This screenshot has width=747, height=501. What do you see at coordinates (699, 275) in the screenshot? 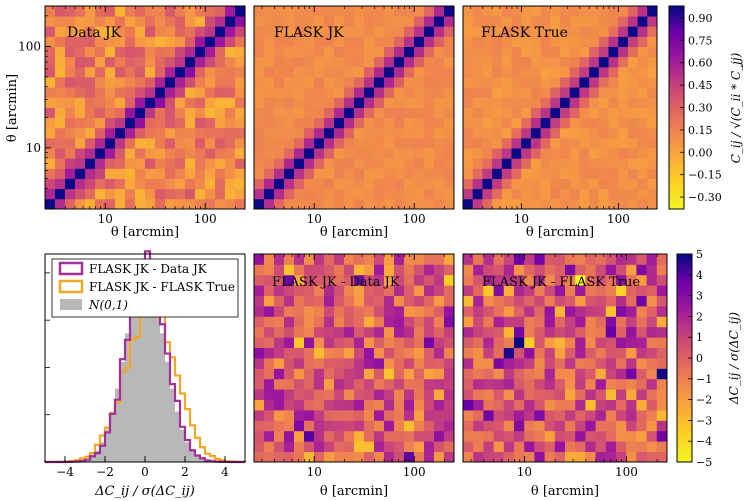
I see `colorbar-tick-label: 4` at bounding box center [699, 275].